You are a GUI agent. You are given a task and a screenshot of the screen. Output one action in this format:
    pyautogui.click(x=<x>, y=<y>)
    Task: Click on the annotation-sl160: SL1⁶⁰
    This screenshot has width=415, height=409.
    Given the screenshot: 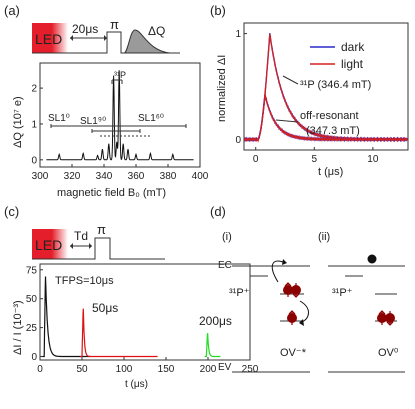 What is the action you would take?
    pyautogui.click(x=151, y=118)
    